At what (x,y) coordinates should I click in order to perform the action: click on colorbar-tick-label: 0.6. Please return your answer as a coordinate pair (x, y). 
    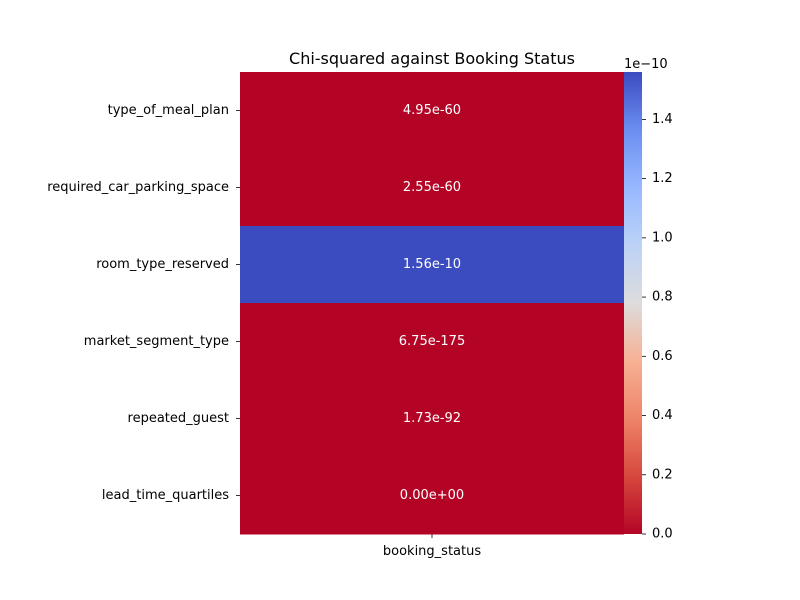
    Looking at the image, I should click on (662, 356).